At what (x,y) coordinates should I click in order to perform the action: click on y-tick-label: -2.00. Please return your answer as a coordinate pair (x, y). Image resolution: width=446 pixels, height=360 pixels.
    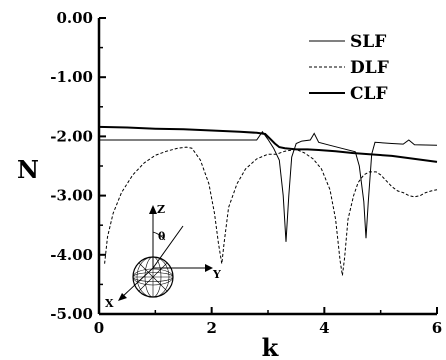
    Looking at the image, I should click on (71, 136).